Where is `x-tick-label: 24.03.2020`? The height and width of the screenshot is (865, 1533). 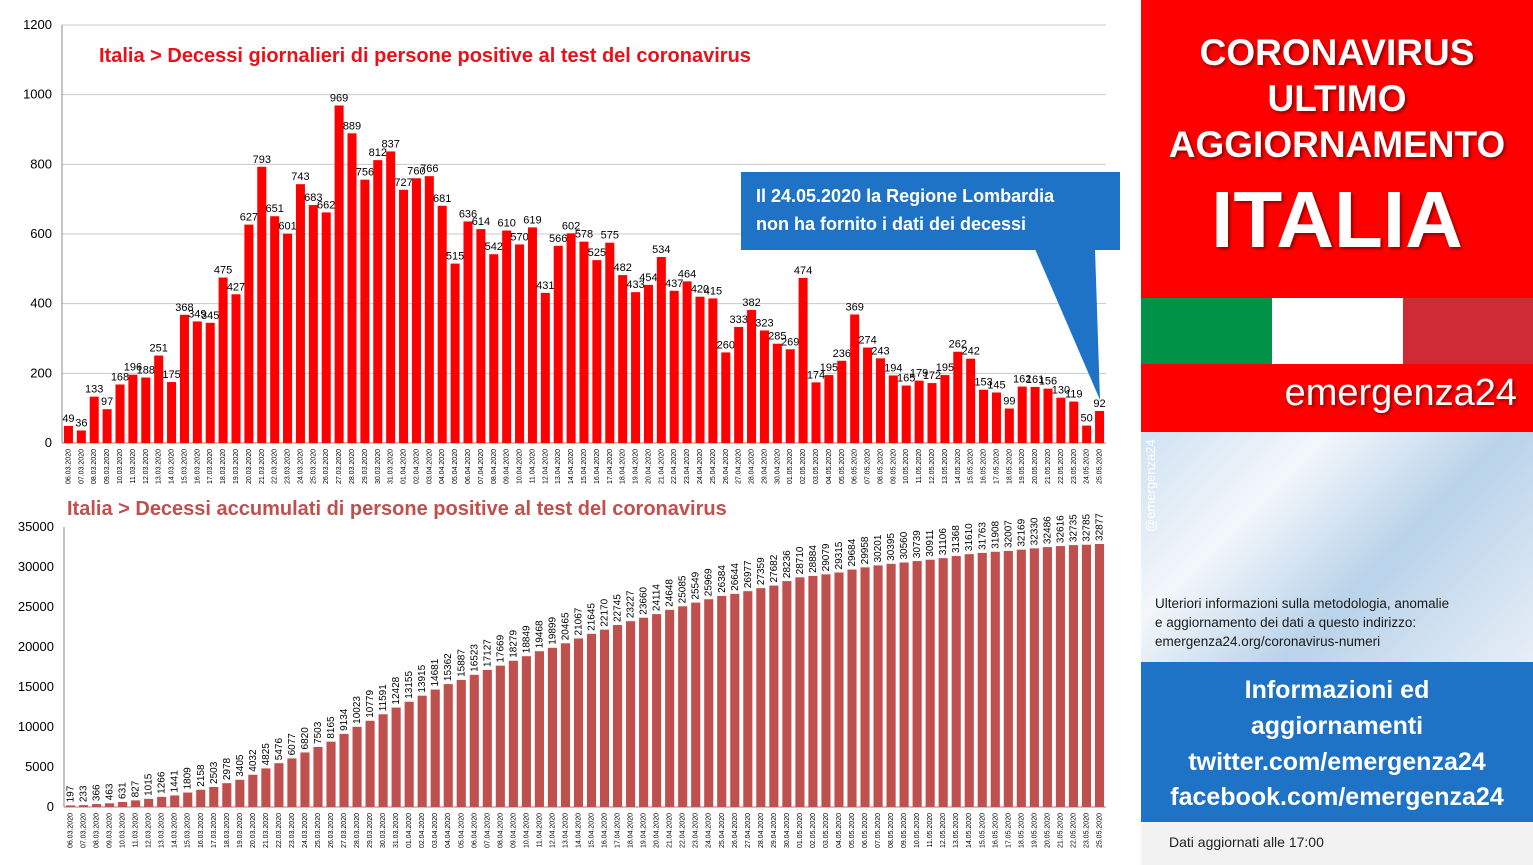 x-tick-label: 24.03.2020 is located at coordinates (305, 830).